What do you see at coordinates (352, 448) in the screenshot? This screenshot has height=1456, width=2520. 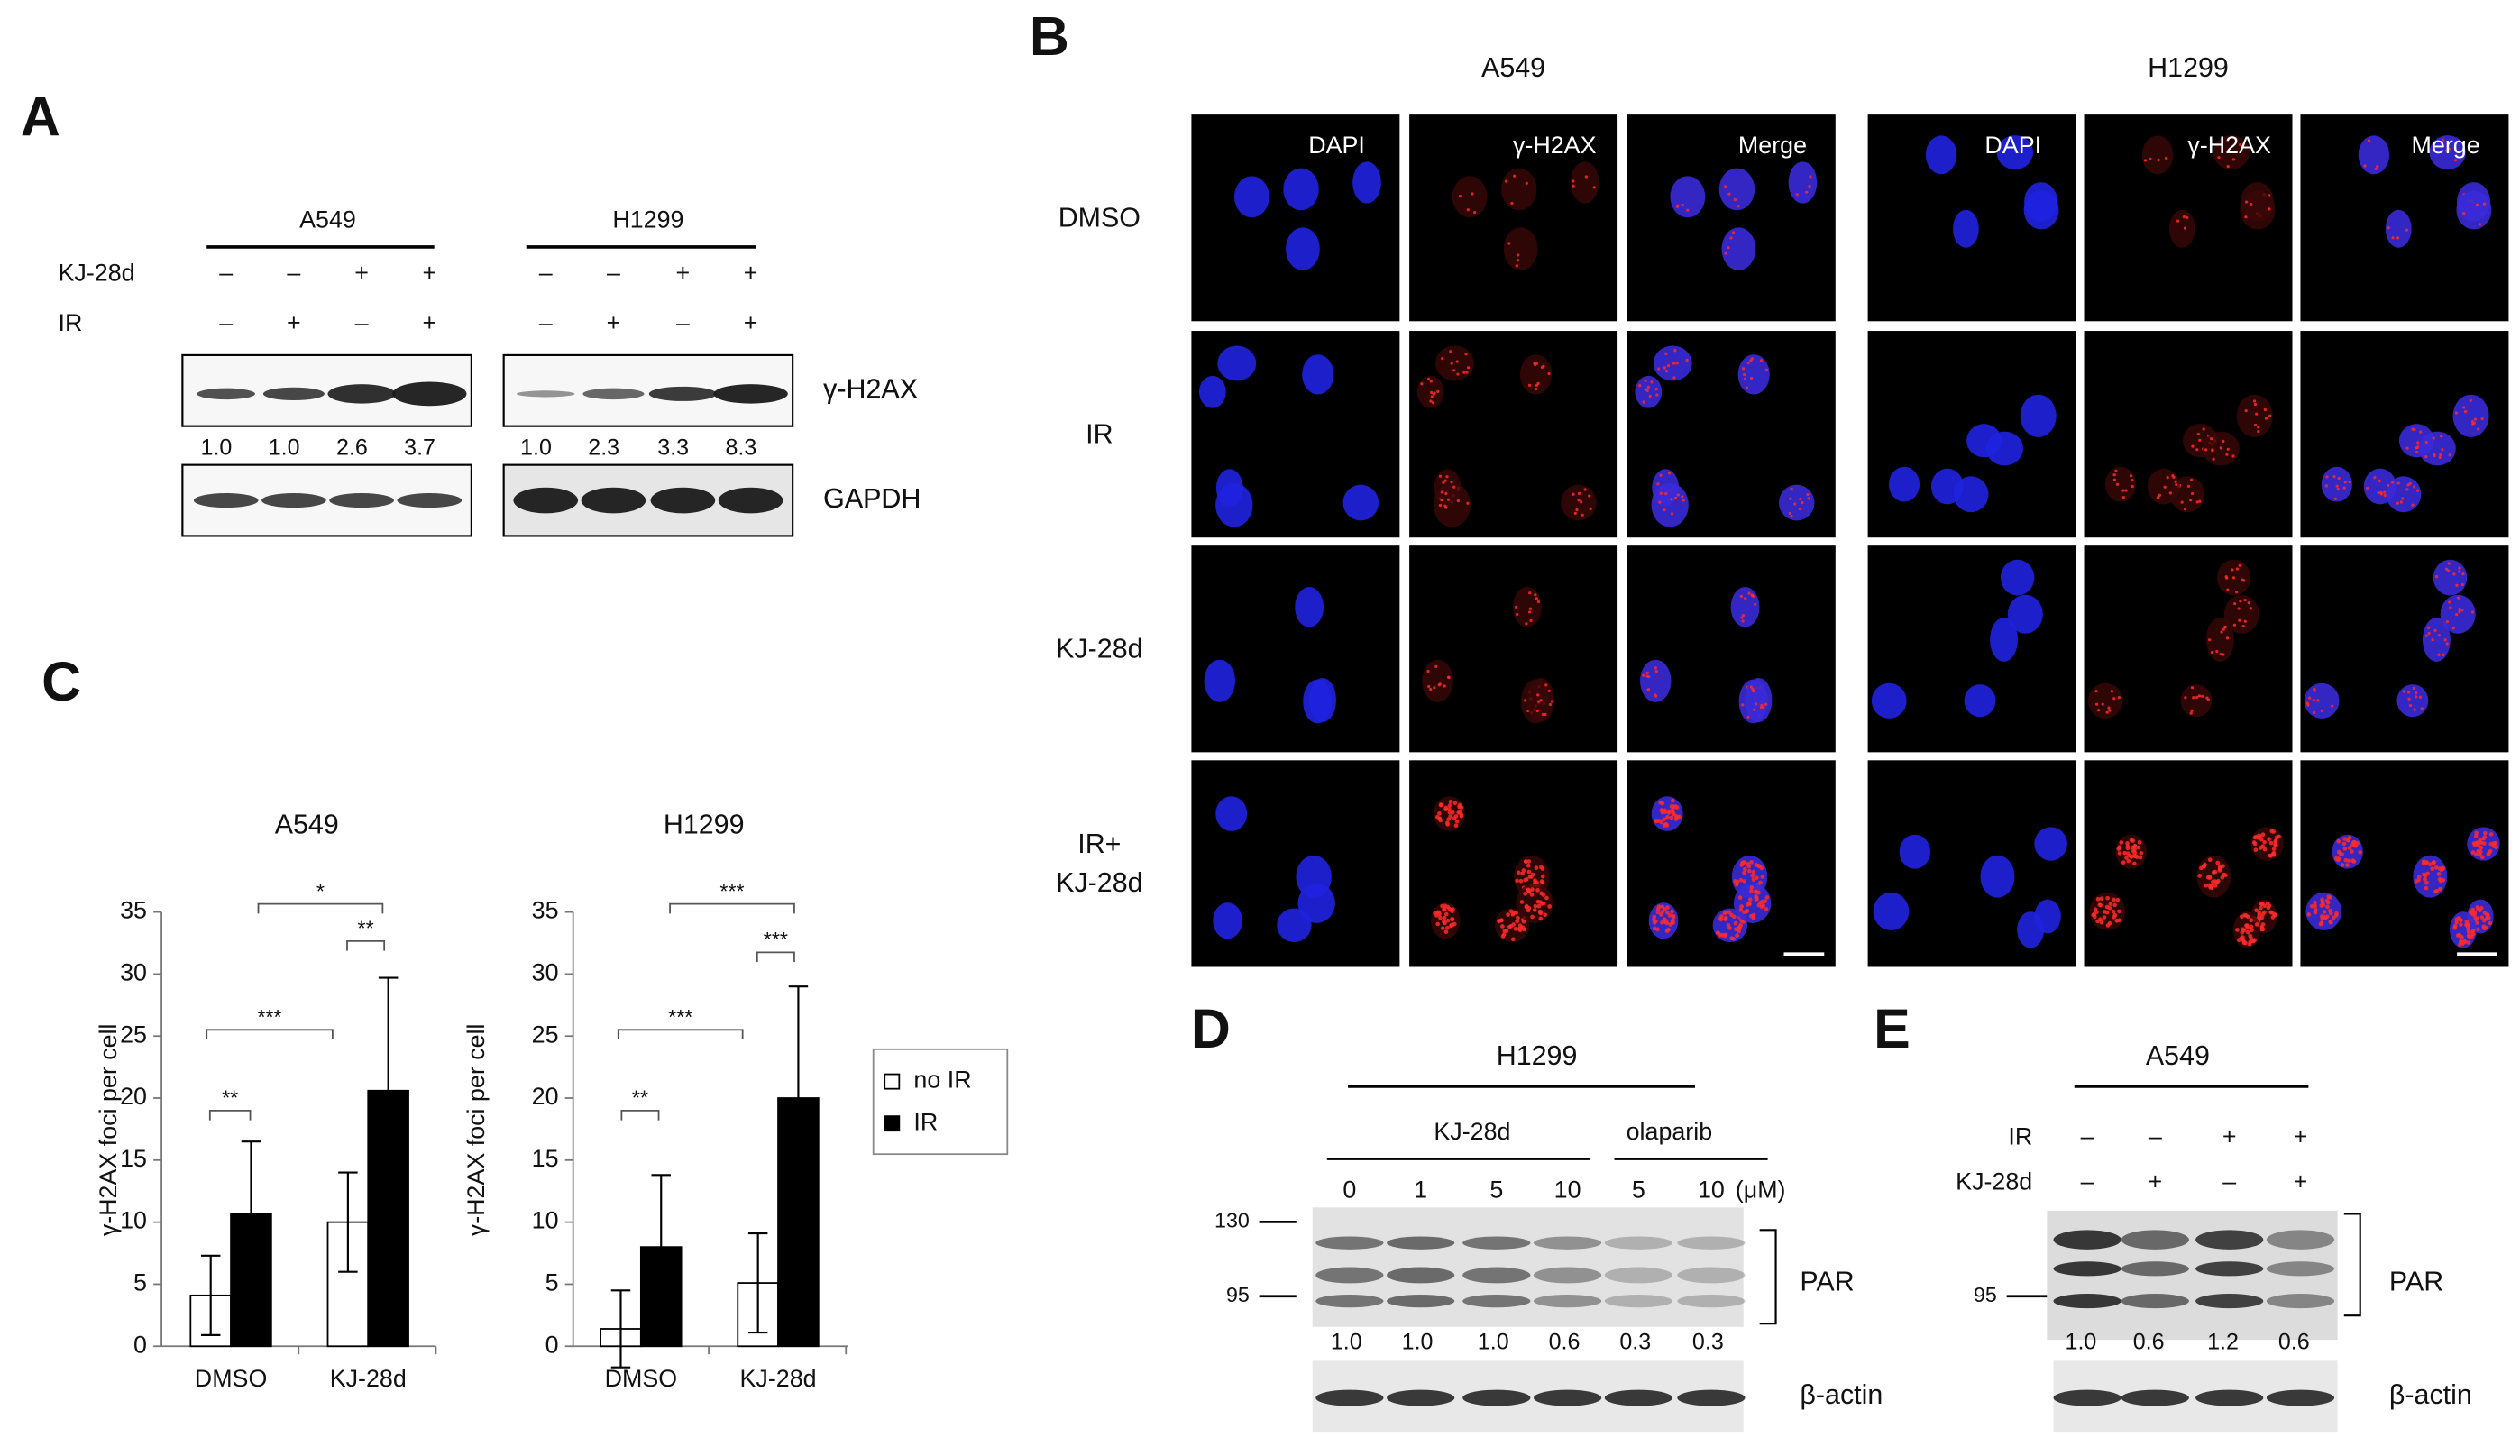 I see `quantification: 2.6` at bounding box center [352, 448].